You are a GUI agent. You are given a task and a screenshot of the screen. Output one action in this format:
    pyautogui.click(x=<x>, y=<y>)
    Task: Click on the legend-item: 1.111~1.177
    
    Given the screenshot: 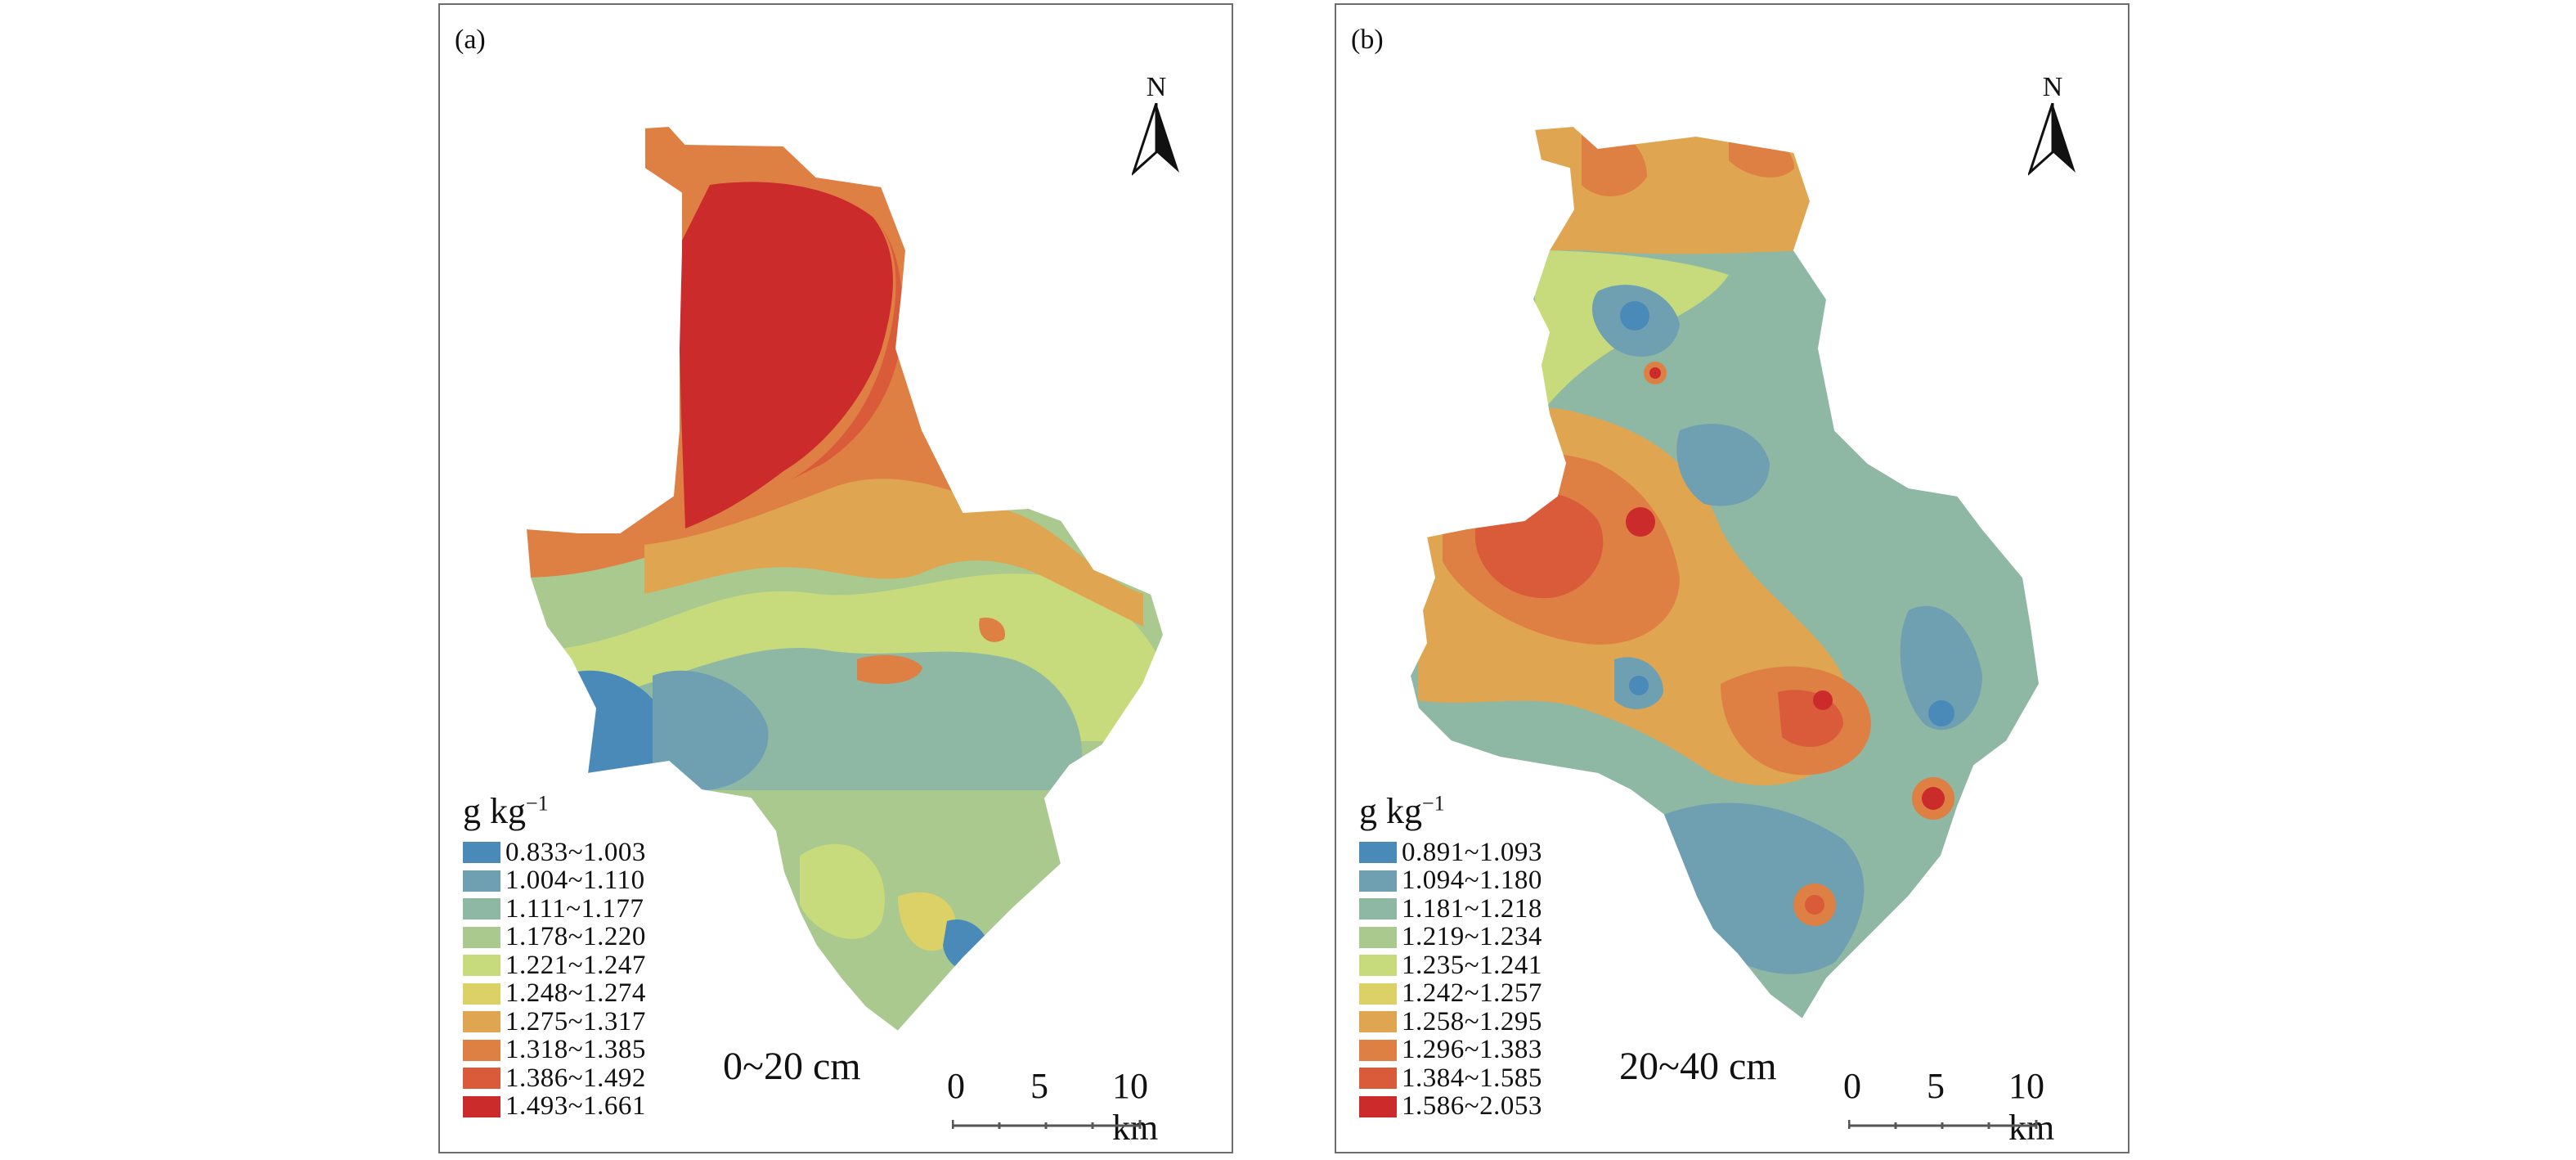 What is the action you would take?
    pyautogui.click(x=554, y=908)
    